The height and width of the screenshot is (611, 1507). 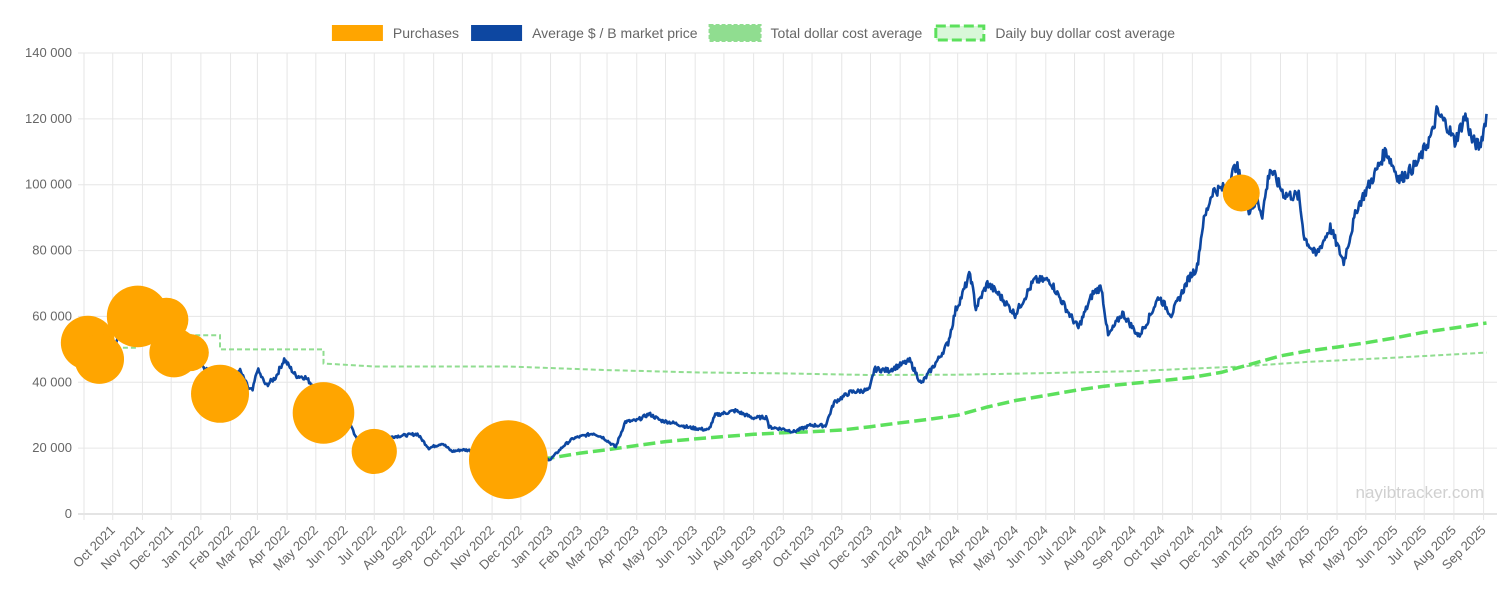 What do you see at coordinates (68, 513) in the screenshot?
I see `y-tick-label: 0` at bounding box center [68, 513].